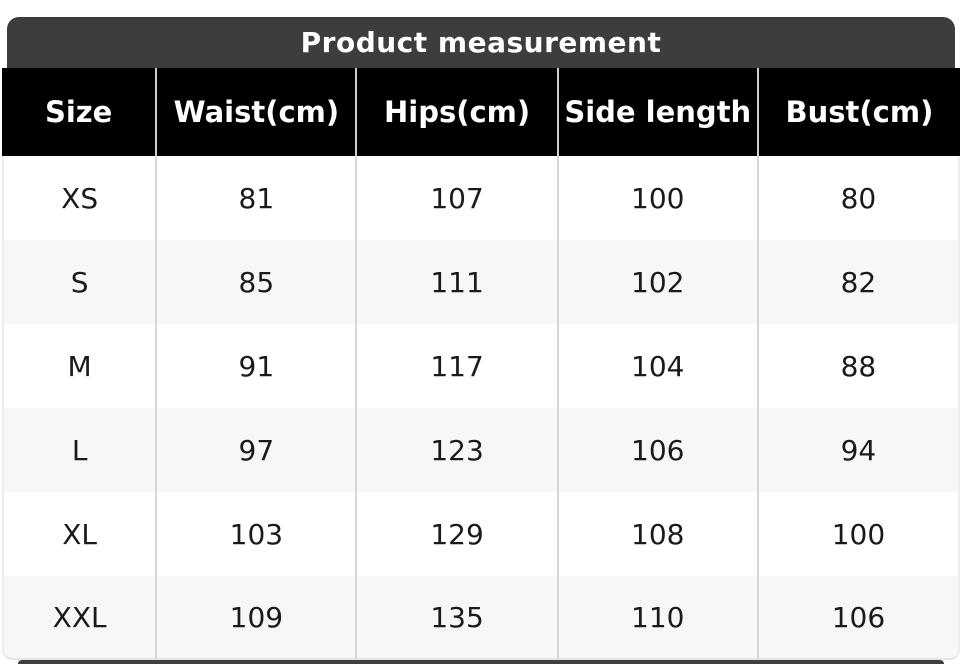  What do you see at coordinates (656, 618) in the screenshot?
I see `side-length-cell: 110` at bounding box center [656, 618].